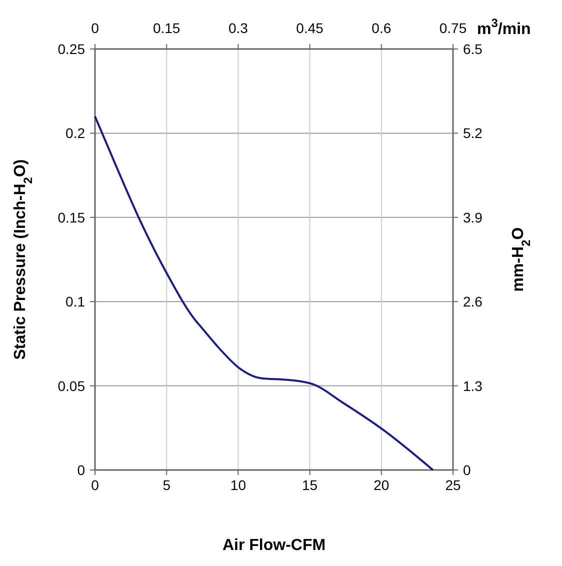 Image resolution: width=562 pixels, height=566 pixels. Describe the element at coordinates (95, 28) in the screenshot. I see `x2-tick-label: 0` at that location.